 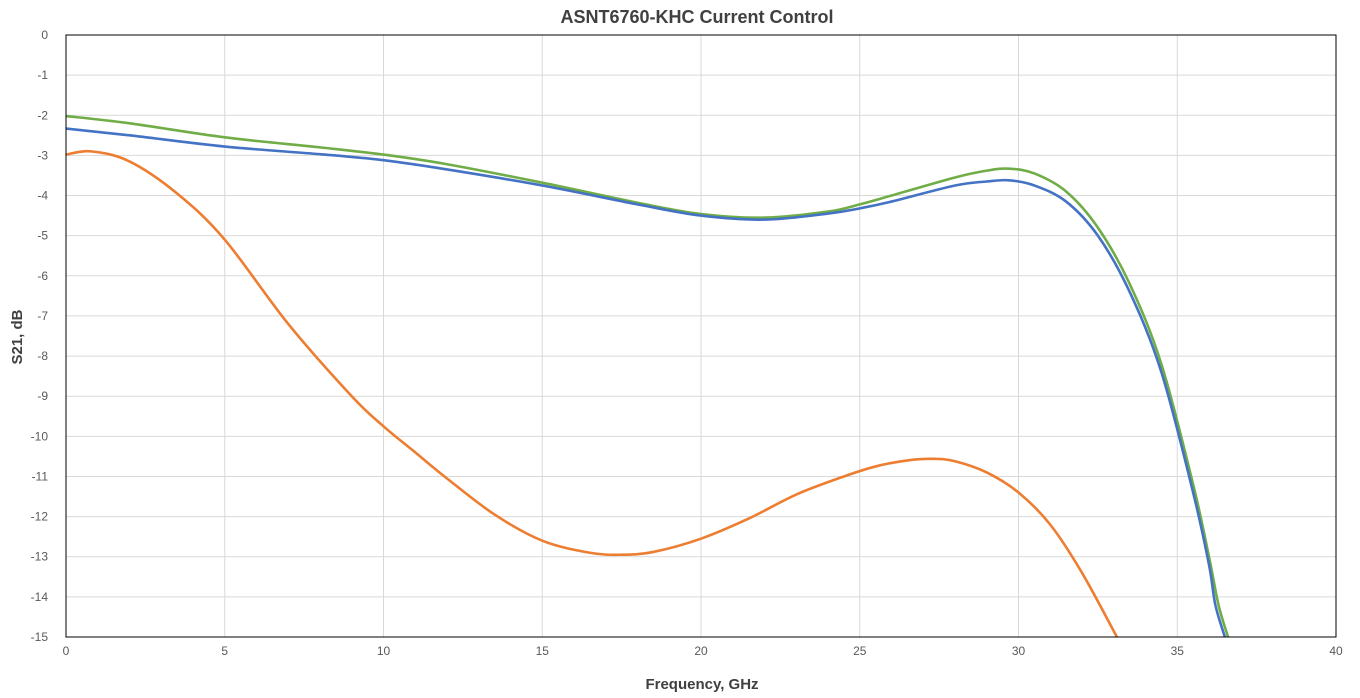 I want to click on y-tick-label: -14, so click(x=40, y=597).